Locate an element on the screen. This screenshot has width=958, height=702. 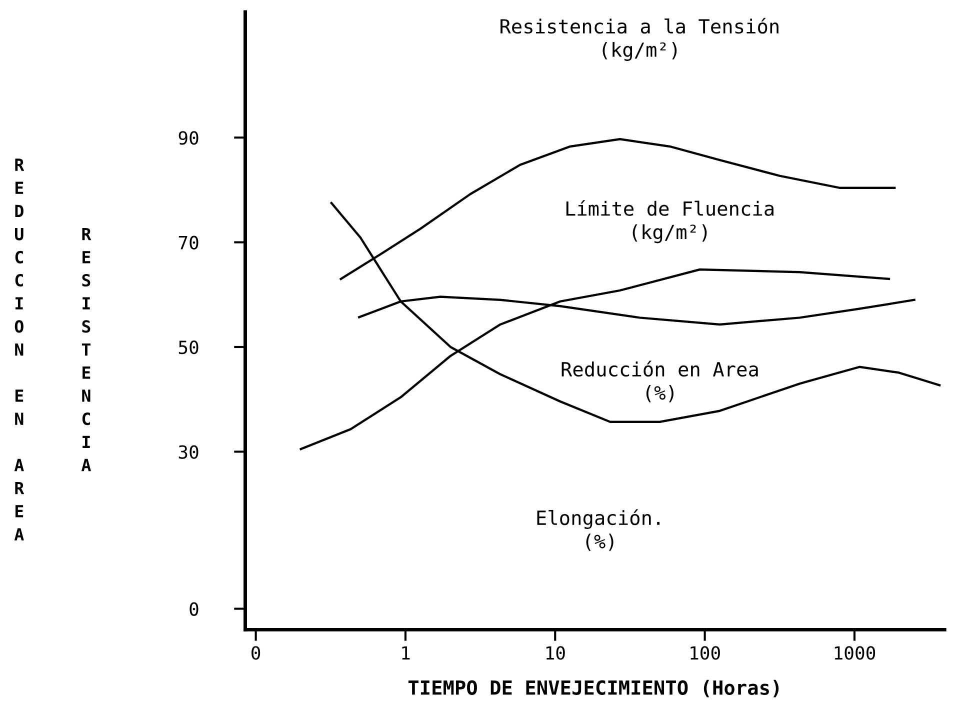
y-tick-label: 0 is located at coordinates (194, 609).